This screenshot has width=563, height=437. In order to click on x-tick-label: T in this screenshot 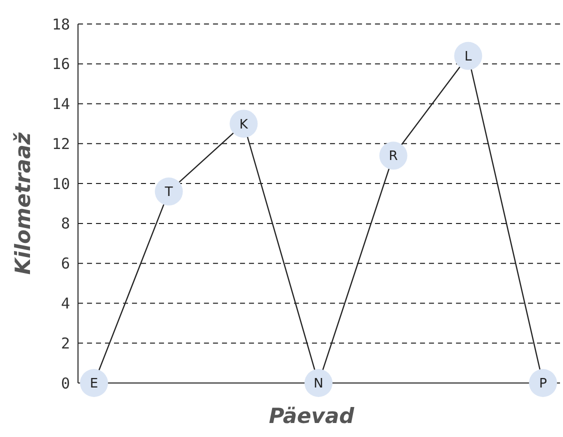, I will do `click(168, 192)`.